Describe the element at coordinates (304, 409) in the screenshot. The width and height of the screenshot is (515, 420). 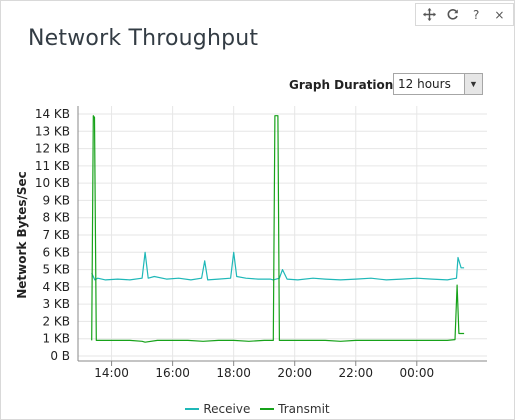
I see `legend-label-transmit: Transmit` at that location.